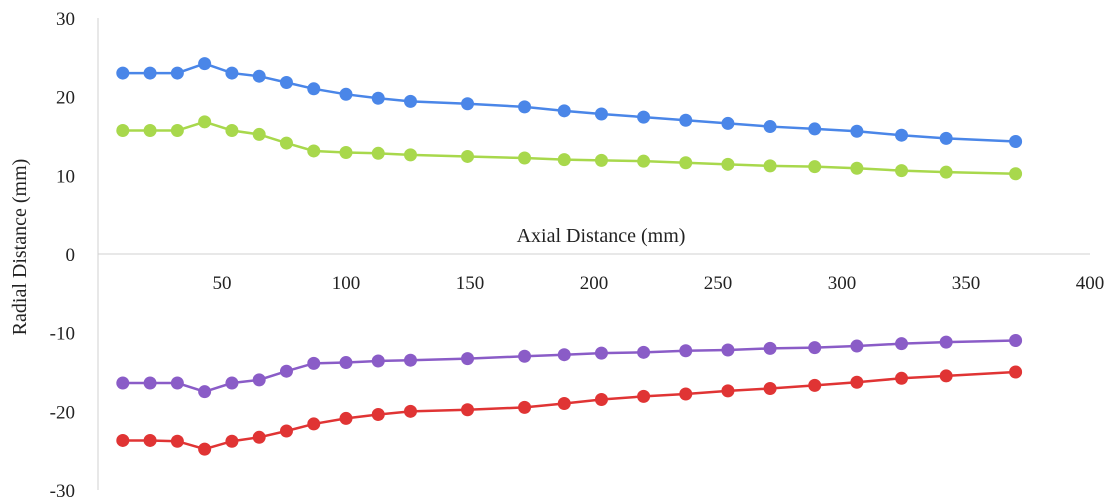 The image size is (1112, 503). Describe the element at coordinates (62, 334) in the screenshot. I see `y-tick-label: -10` at that location.